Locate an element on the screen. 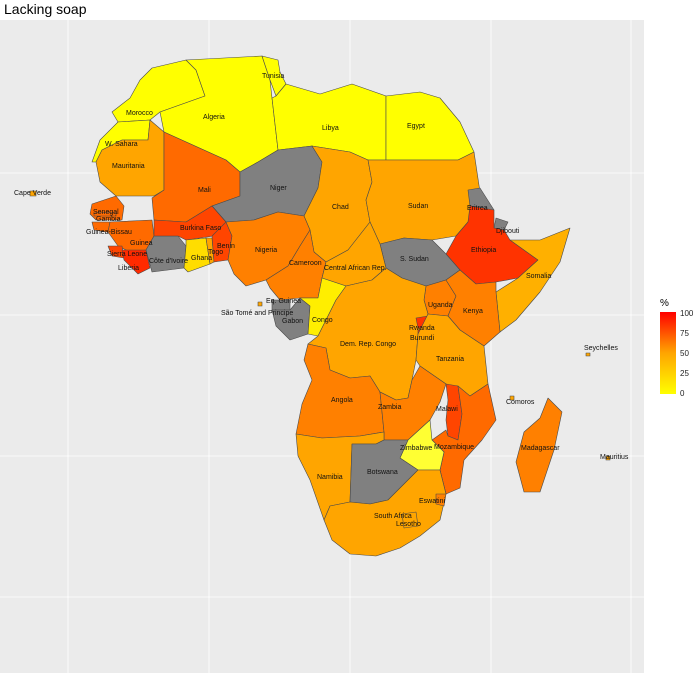 The height and width of the screenshot is (677, 700). label-mauritius: Mauritius is located at coordinates (614, 457).